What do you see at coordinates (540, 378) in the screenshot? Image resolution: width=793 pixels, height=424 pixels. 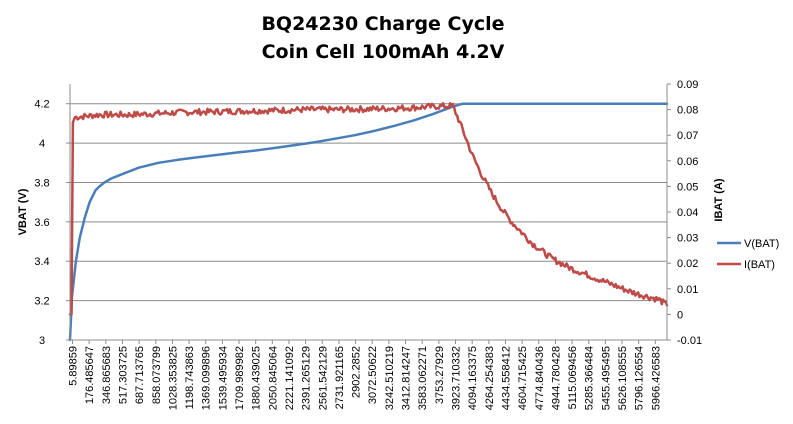 I see `x-tick-label: 4774.840436` at bounding box center [540, 378].